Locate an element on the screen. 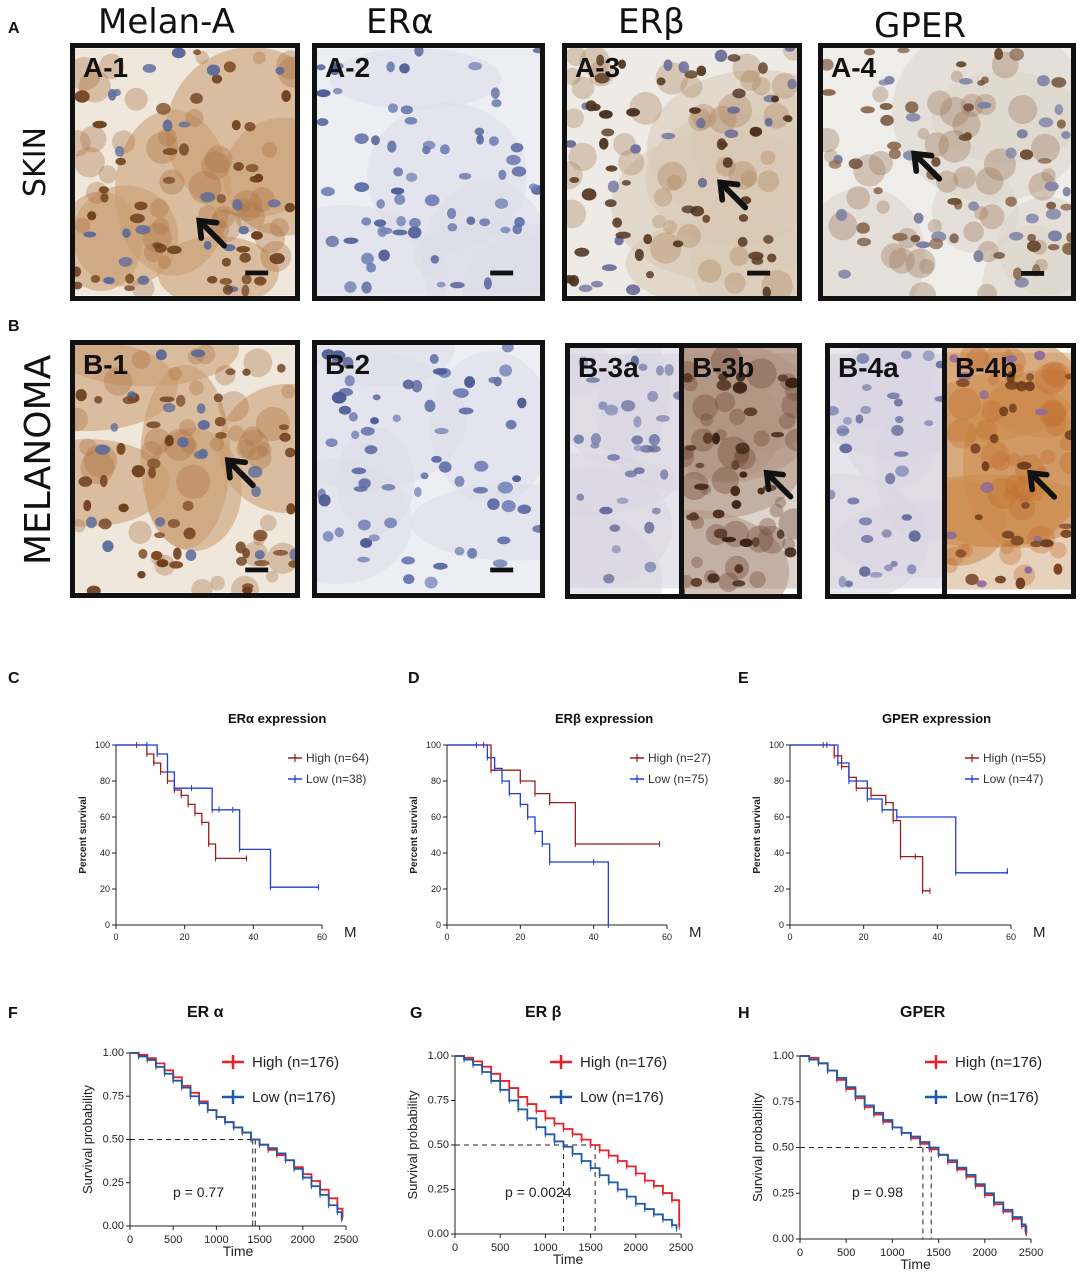  micrograph-b-3a: B-3a is located at coordinates (625, 471).